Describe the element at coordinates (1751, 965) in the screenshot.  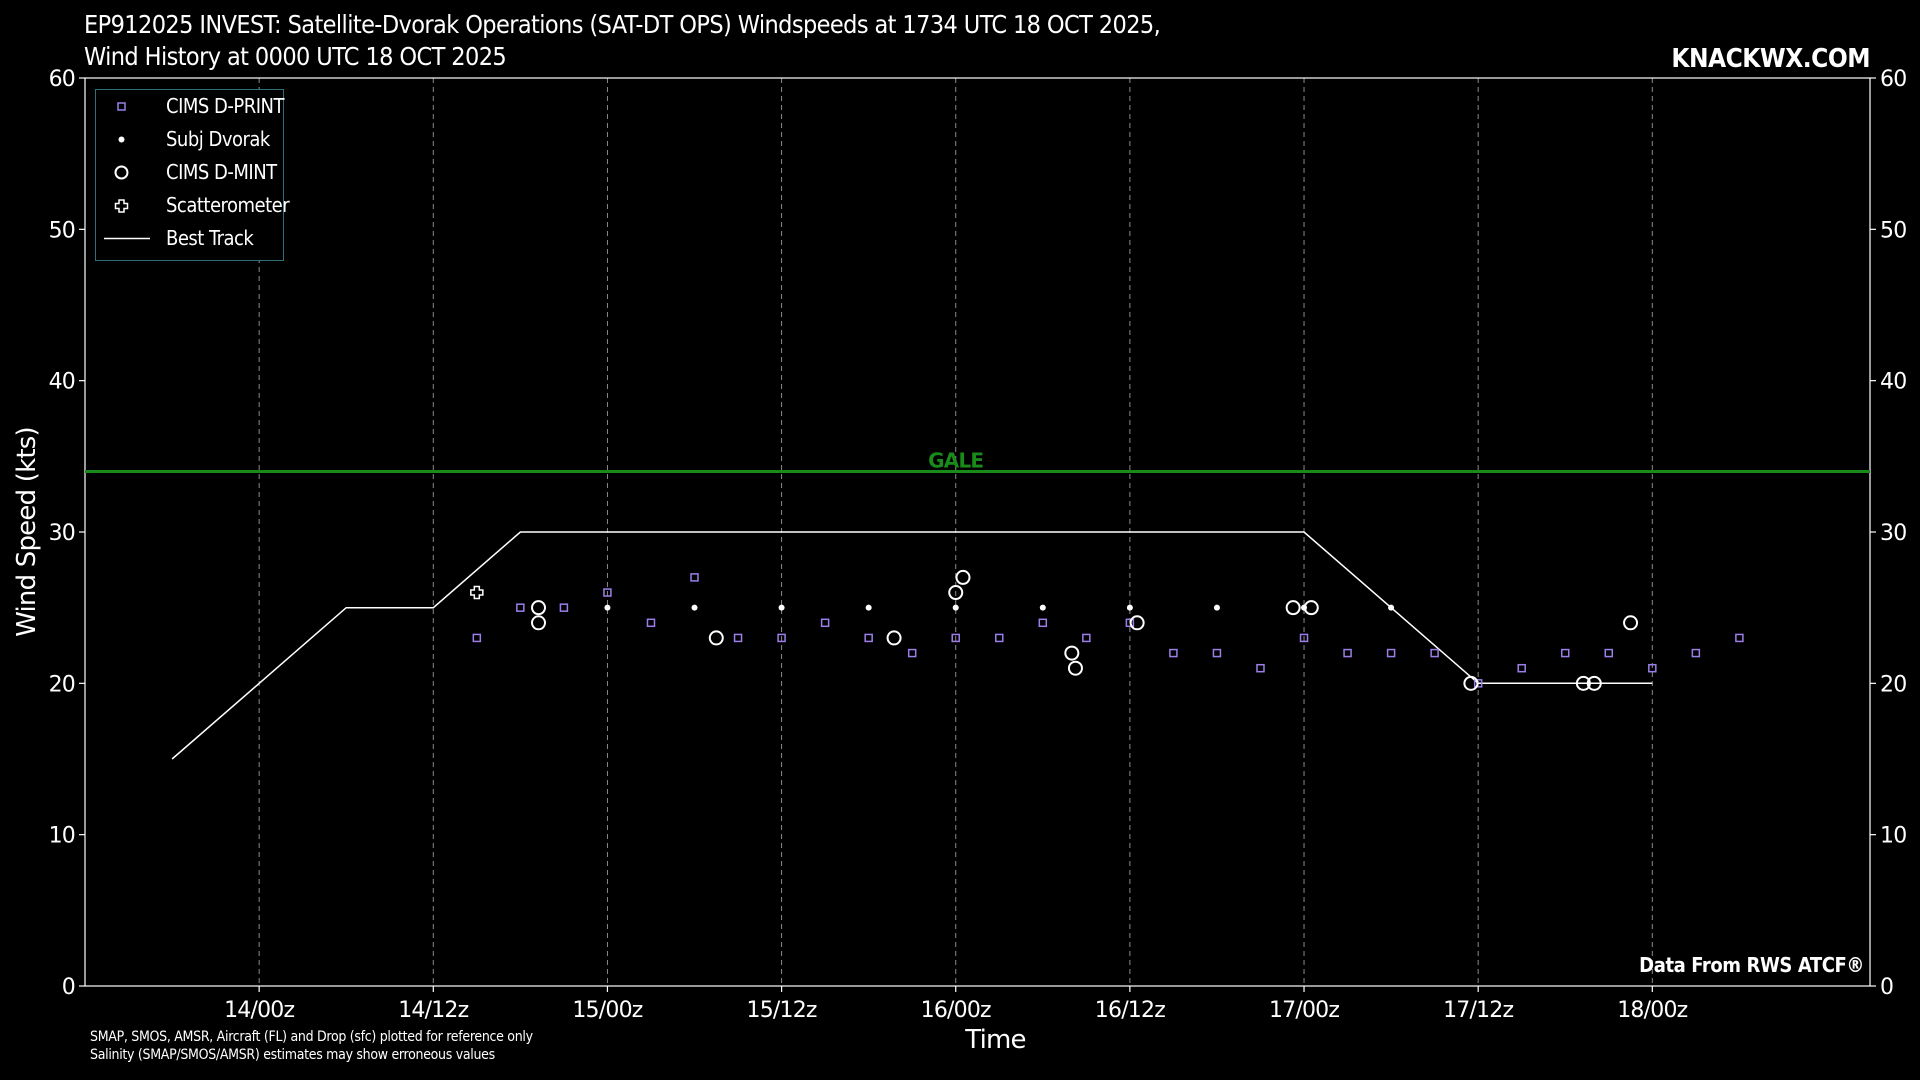
I see `data-source-label: Data From RWS ATCF®` at that location.